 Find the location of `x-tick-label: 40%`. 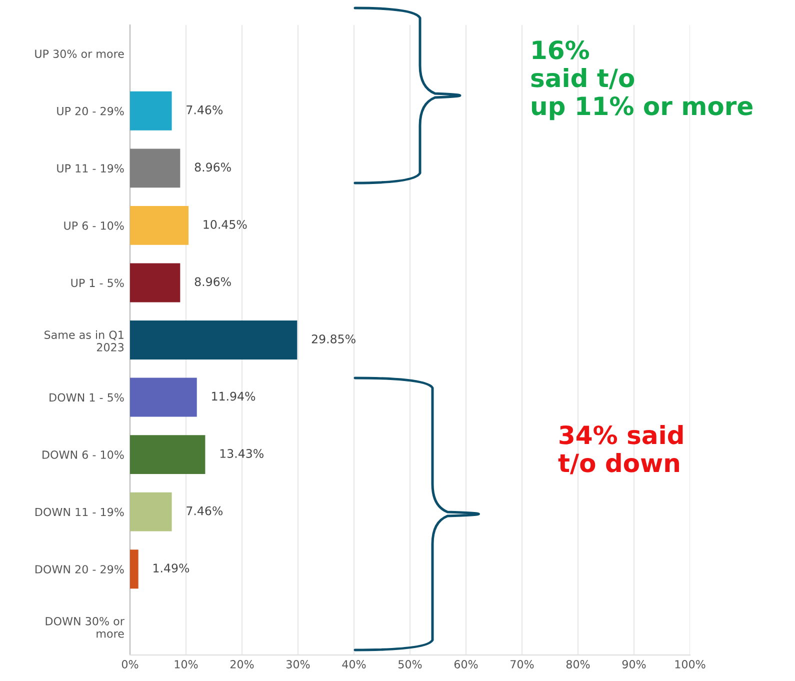

x-tick-label: 40% is located at coordinates (354, 664).